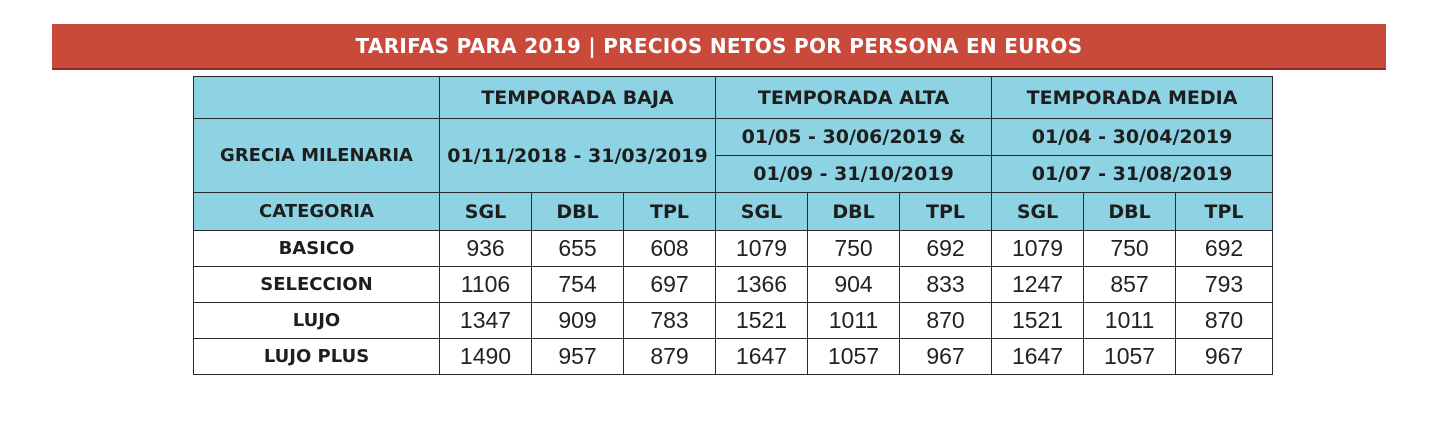  I want to click on table-row: LUJO 1347 909 783 1521 1011 870 1521 1011 870, so click(733, 320).